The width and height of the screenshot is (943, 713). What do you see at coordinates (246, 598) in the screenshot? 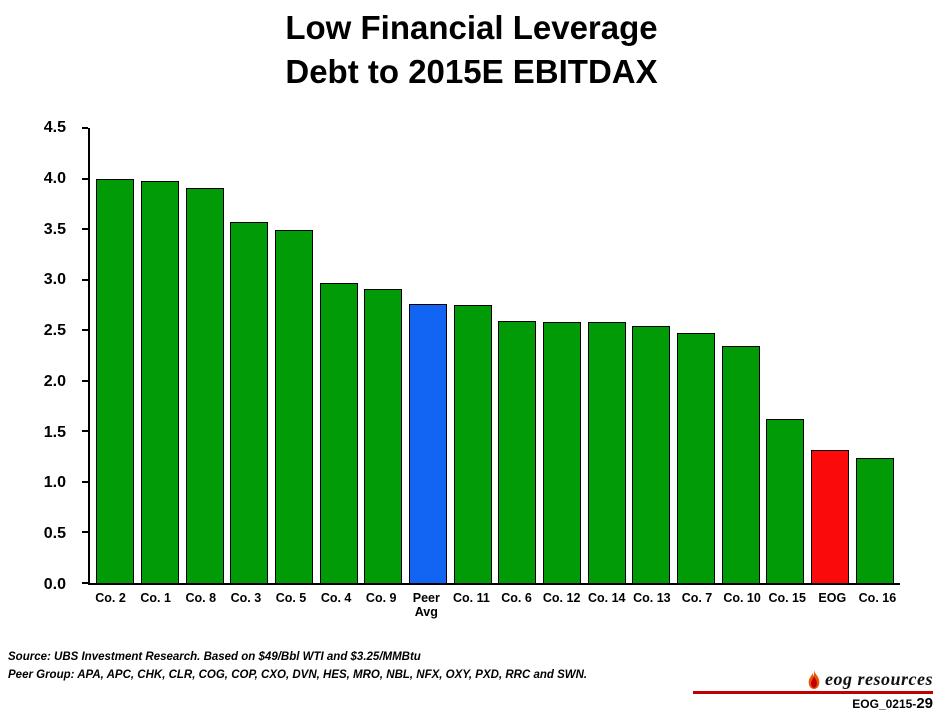
I see `x-tick-label: Co. 3` at bounding box center [246, 598].